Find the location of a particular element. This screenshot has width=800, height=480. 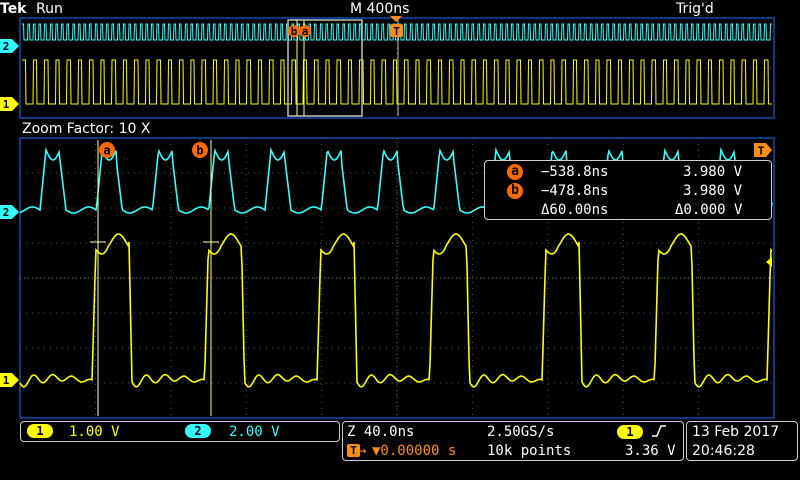

overview-cursor-a-label: a is located at coordinates (305, 31).